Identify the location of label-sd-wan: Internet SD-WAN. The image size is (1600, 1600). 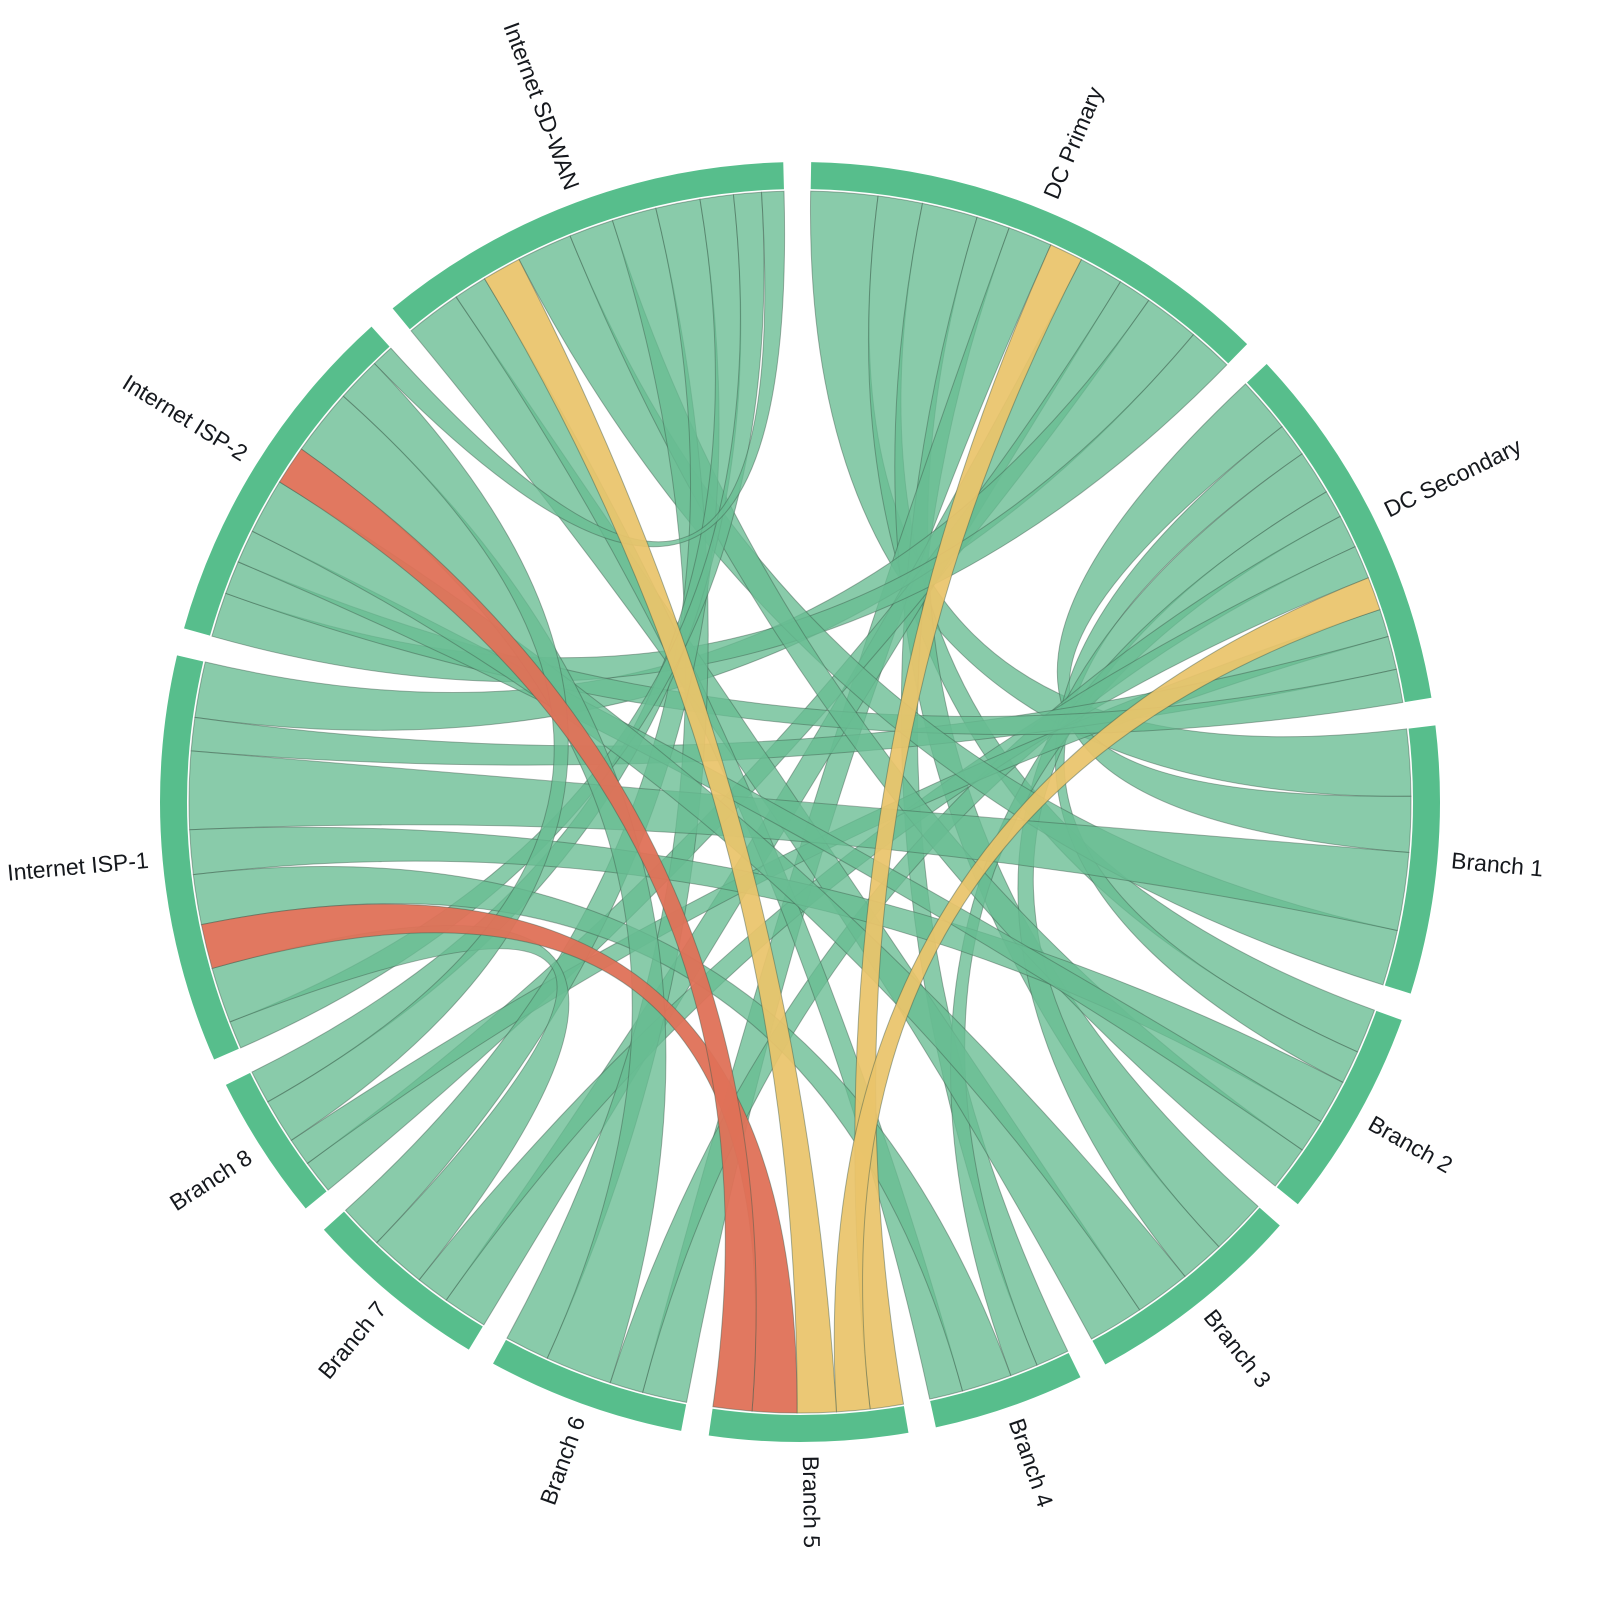
(541, 106).